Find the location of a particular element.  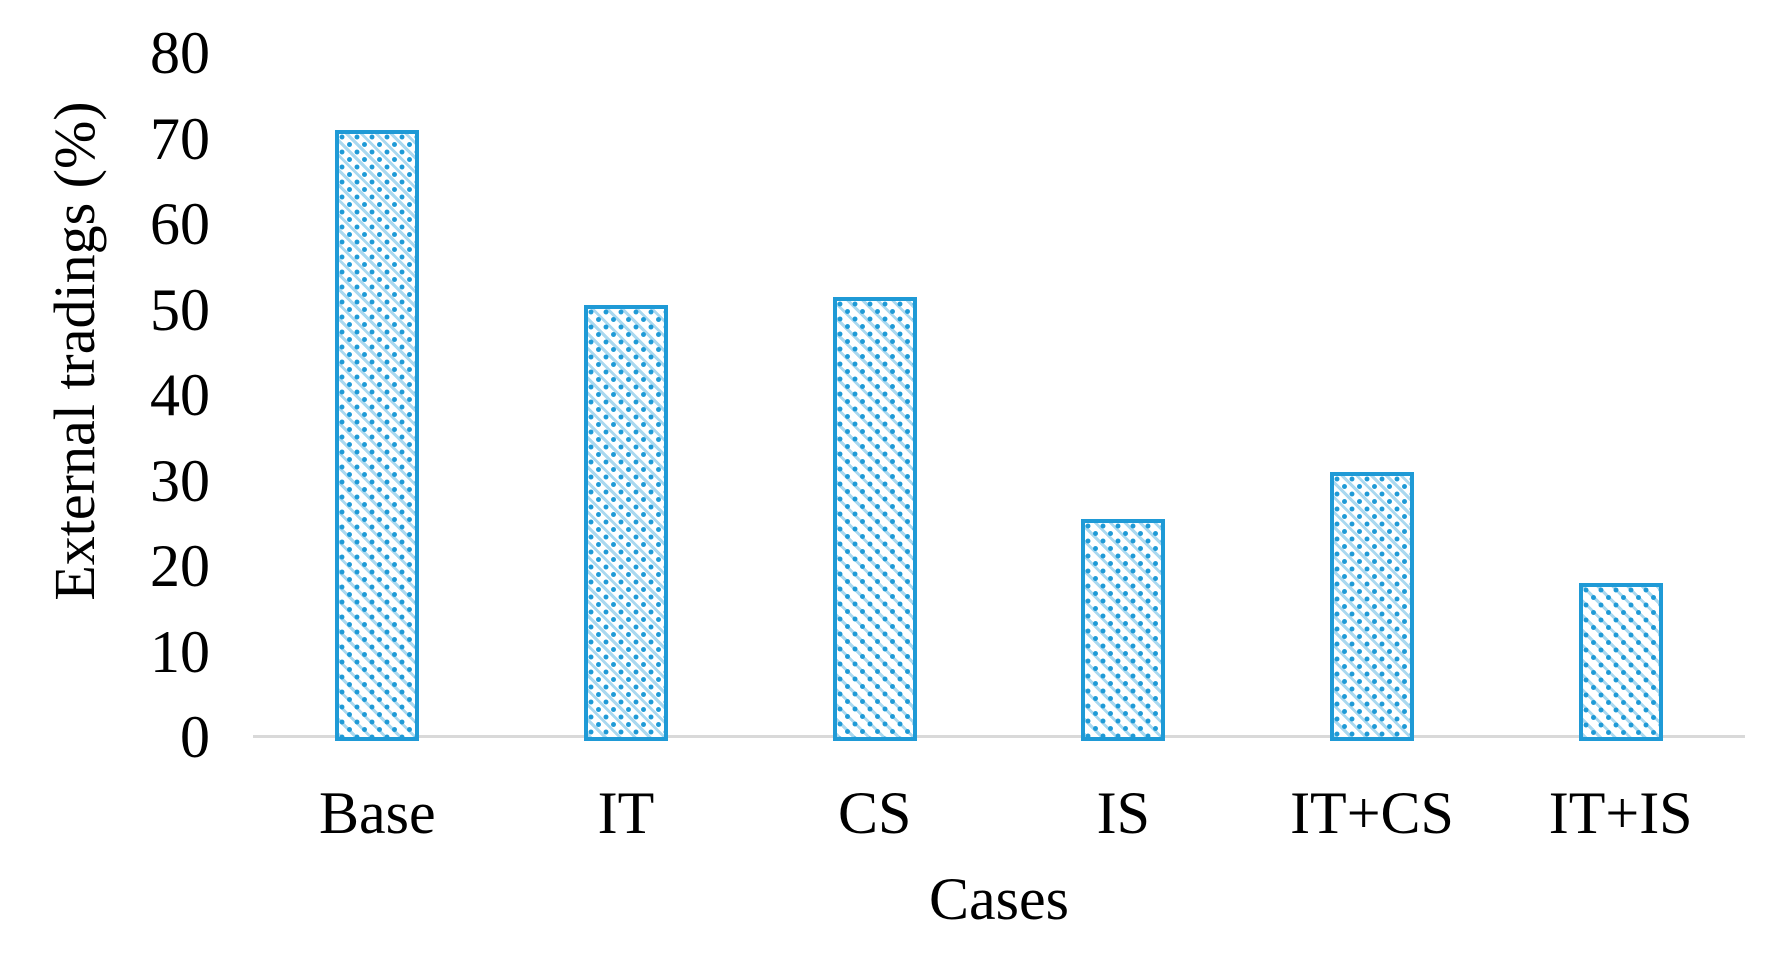

y-tick-label: 20 is located at coordinates (180, 566).